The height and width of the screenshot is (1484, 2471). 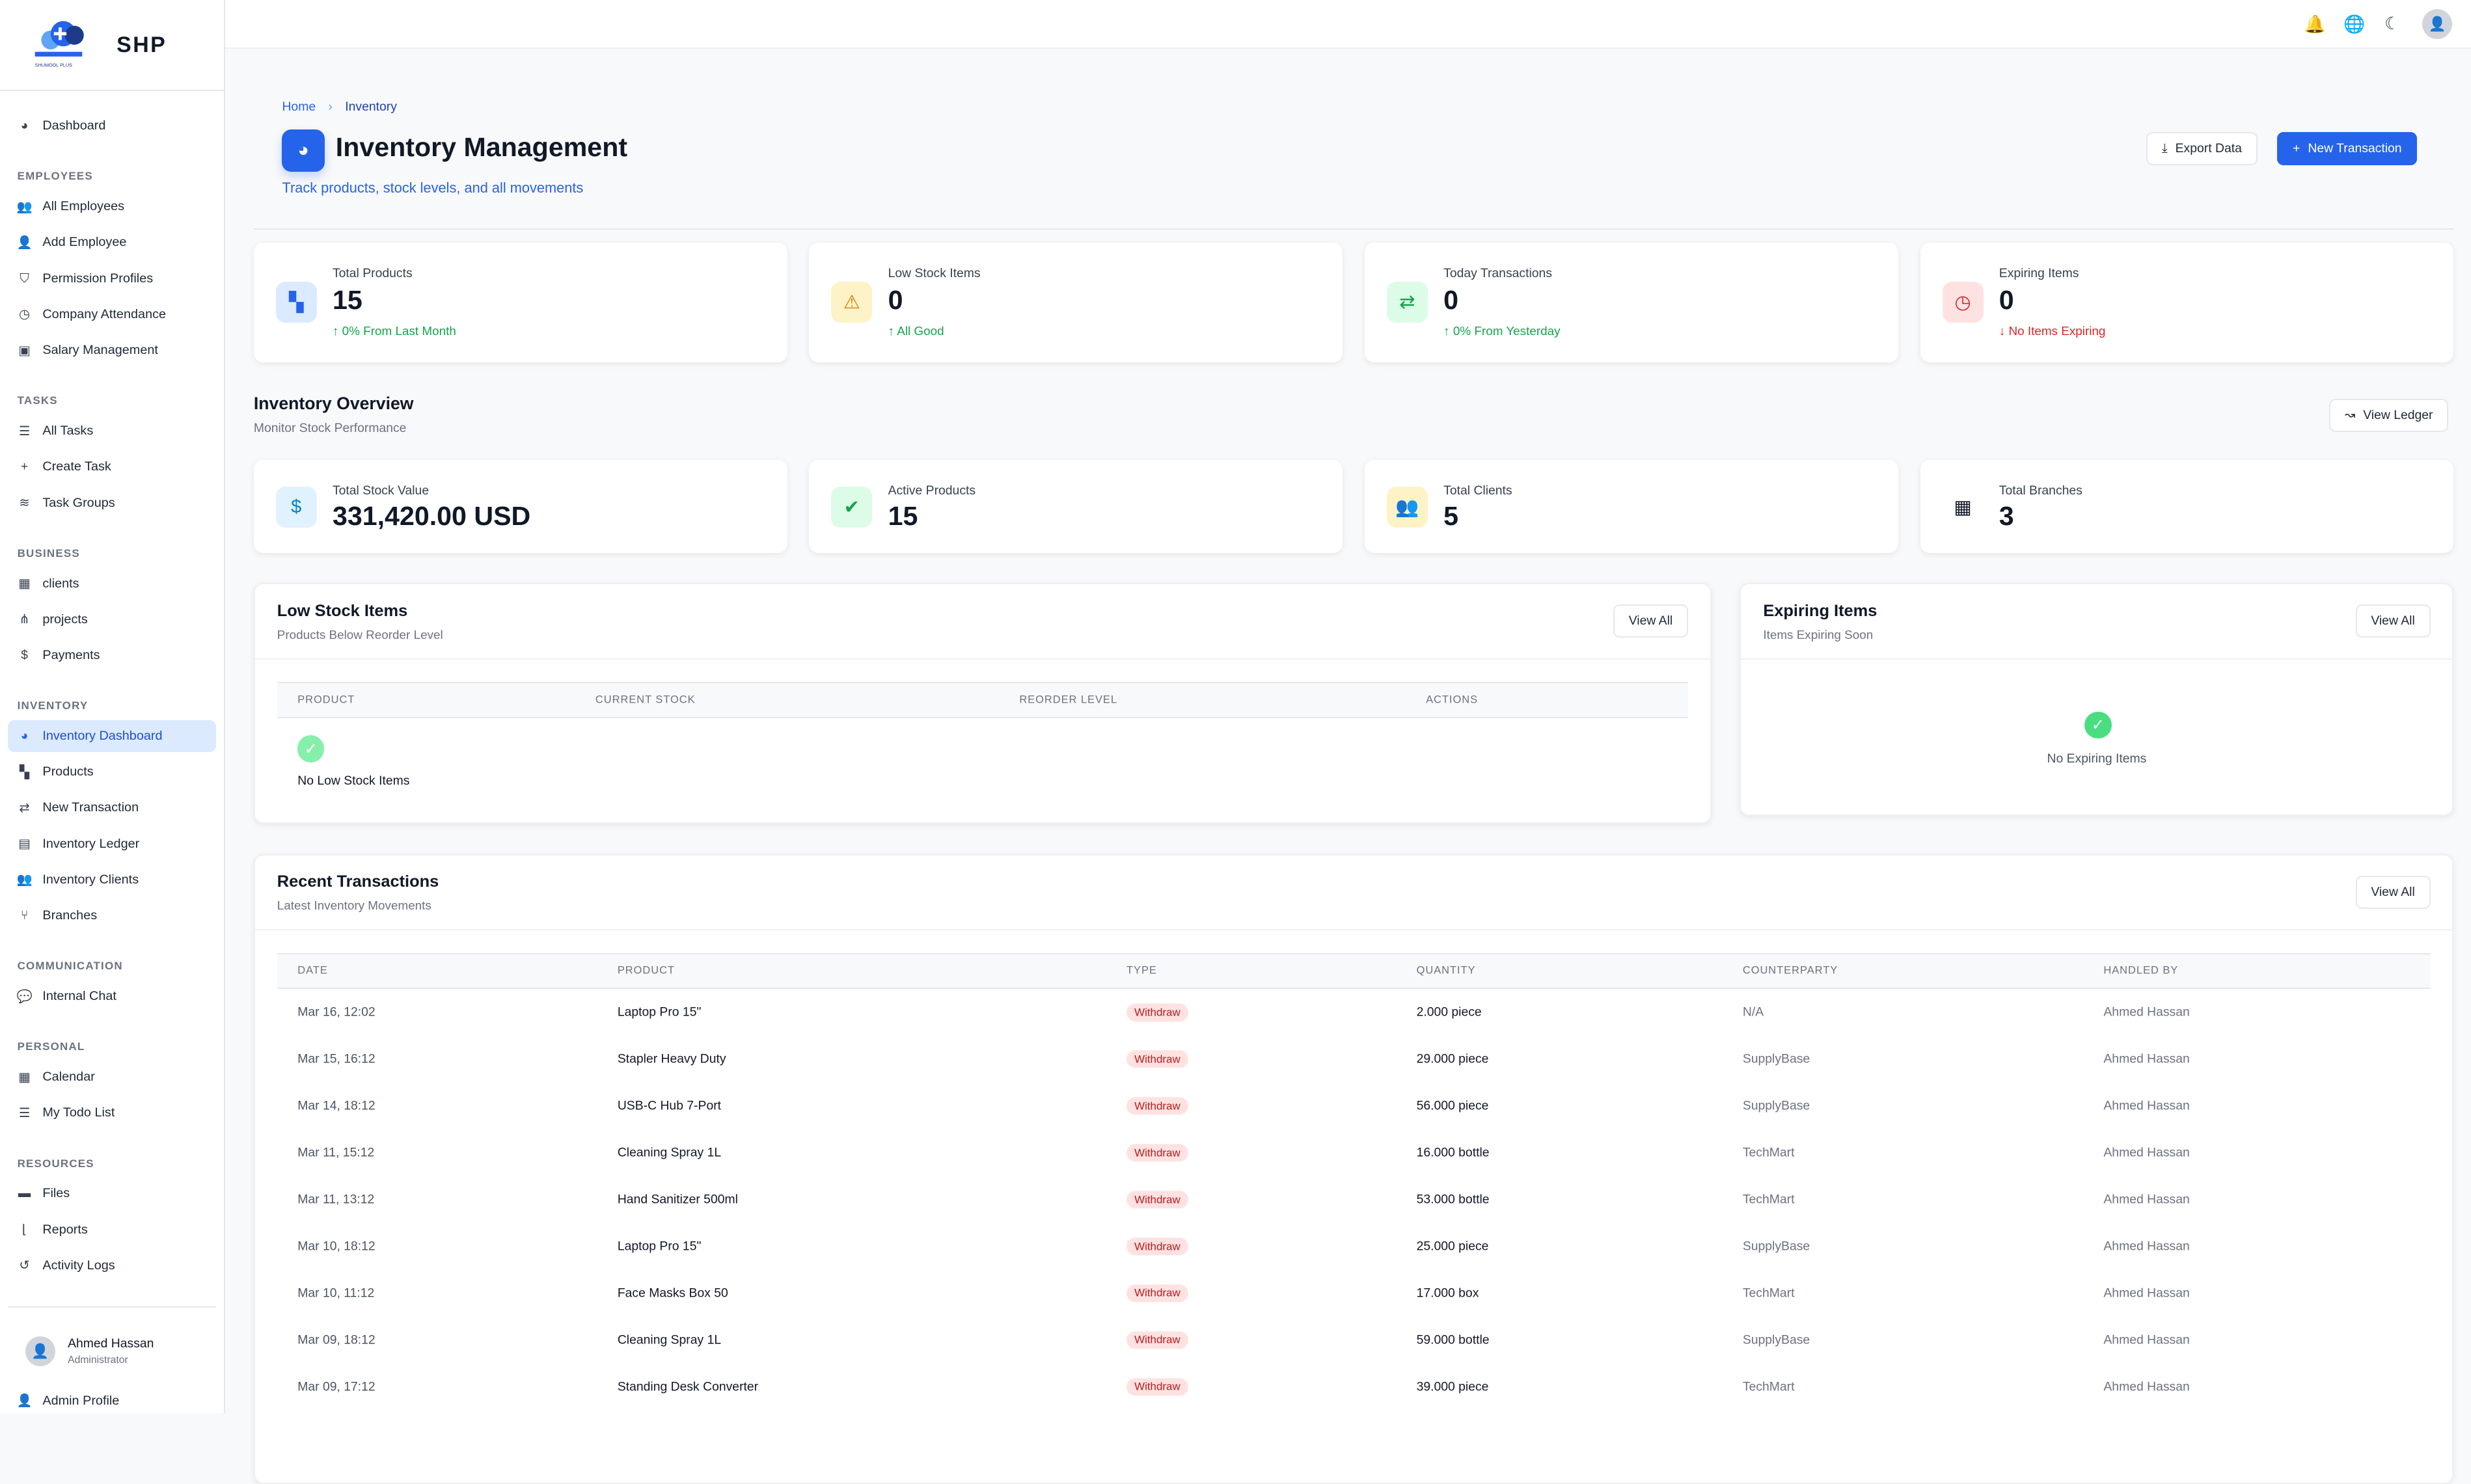 I want to click on sidebar-item-label: Inventory Dashboard, so click(x=102, y=736).